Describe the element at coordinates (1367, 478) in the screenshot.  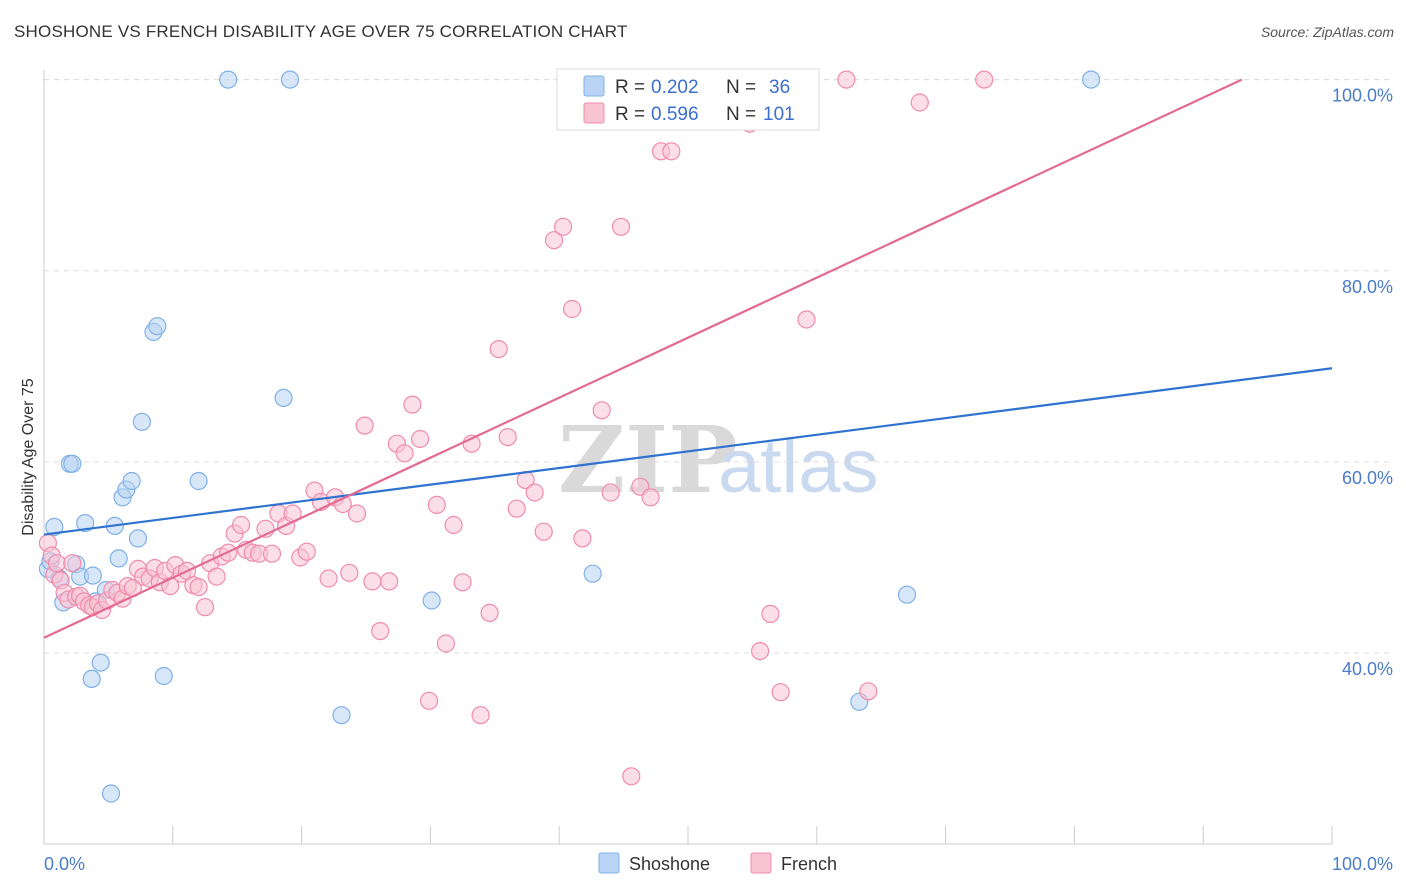
I see `y-tick-label-60: 60.0%` at that location.